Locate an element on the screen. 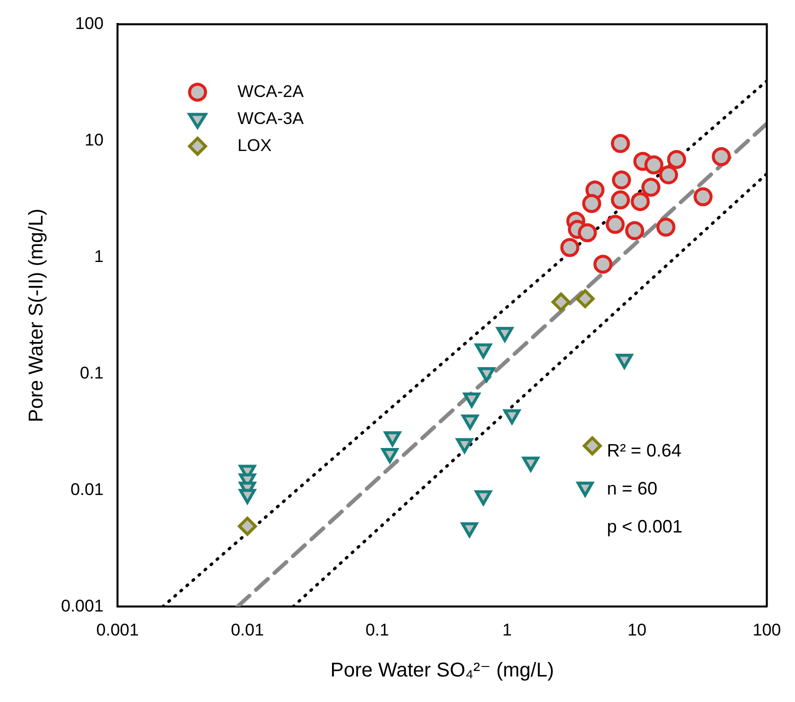  annotation: p < 0.001 is located at coordinates (644, 526).